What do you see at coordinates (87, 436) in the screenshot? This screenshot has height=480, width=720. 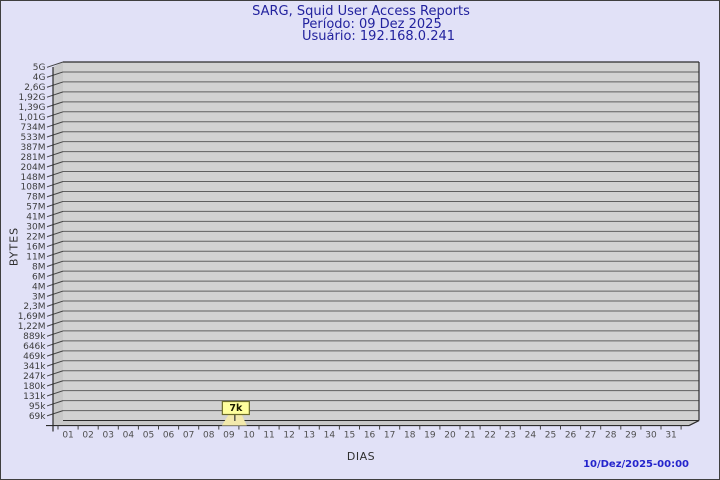 I see `x-tick-label: 02` at bounding box center [87, 436].